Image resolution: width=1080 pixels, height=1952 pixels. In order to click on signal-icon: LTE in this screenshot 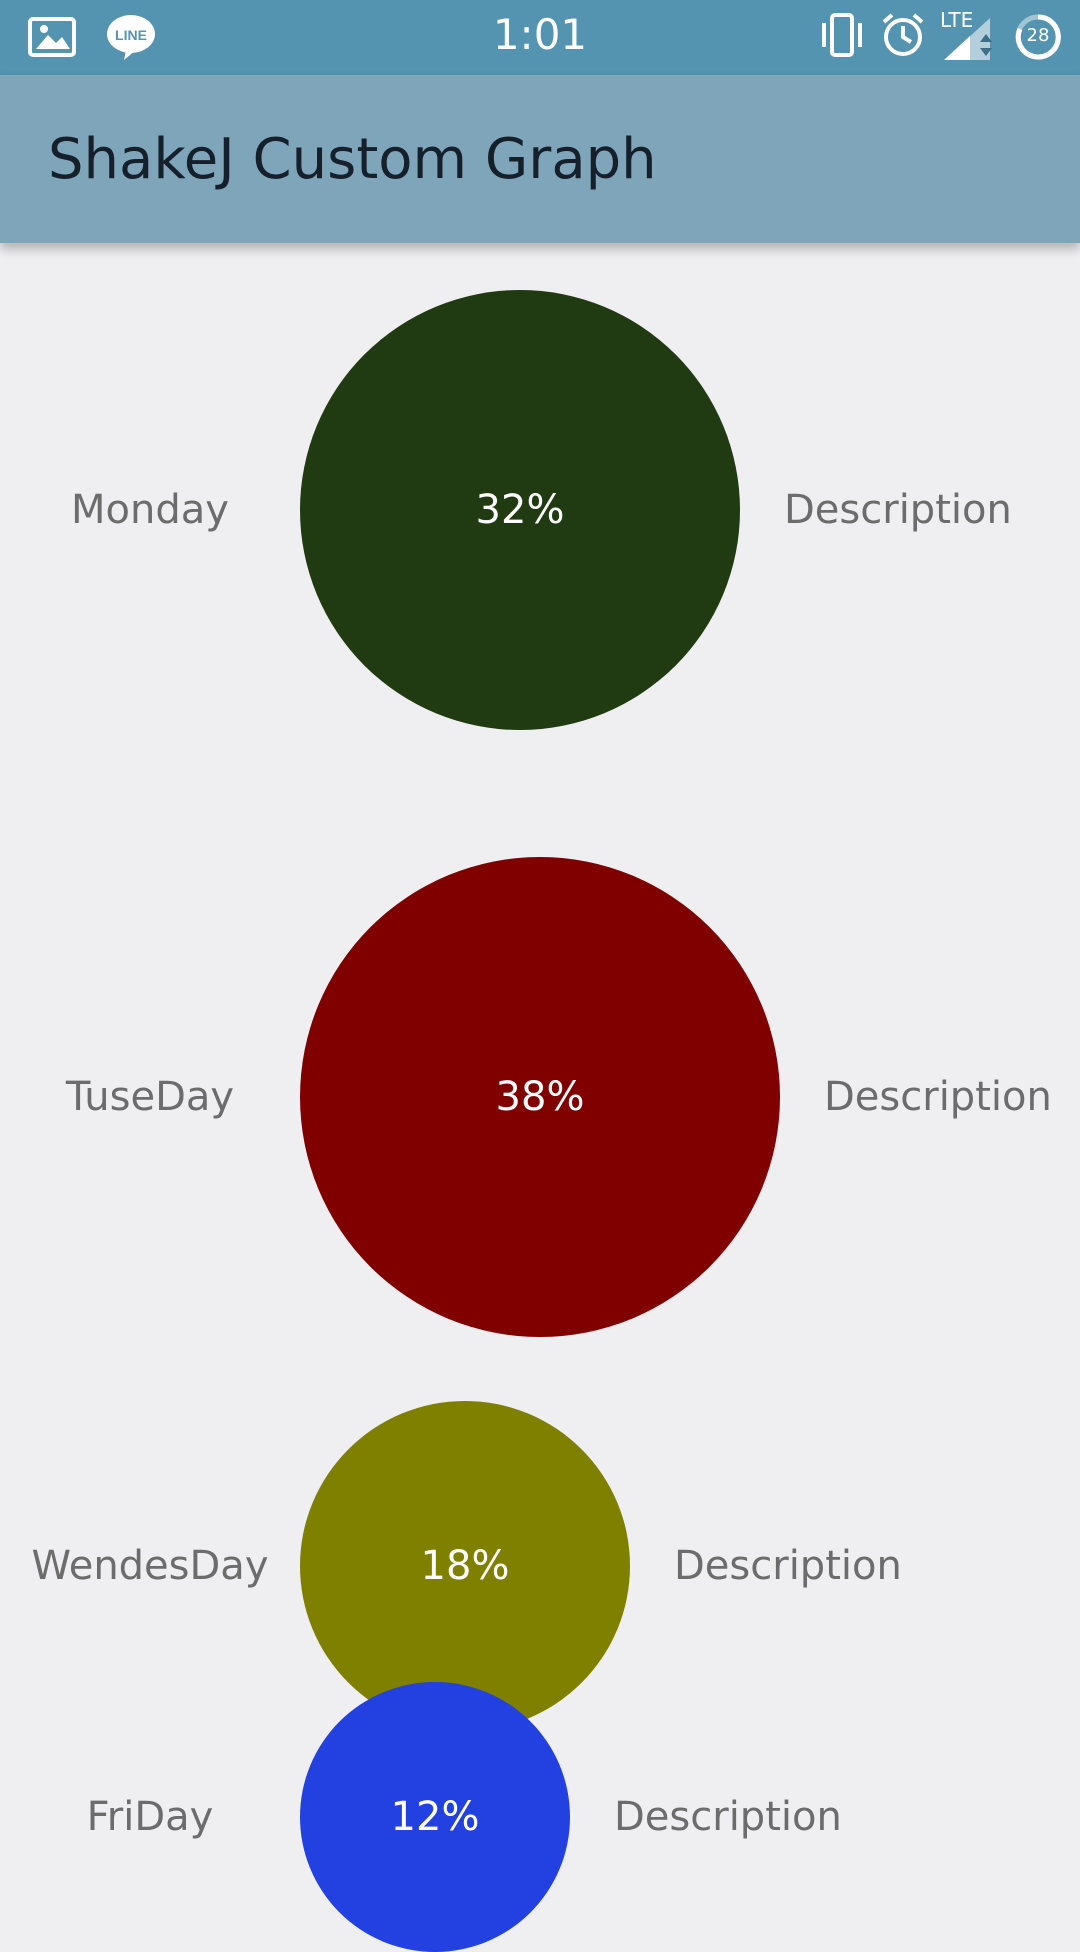, I will do `click(970, 35)`.